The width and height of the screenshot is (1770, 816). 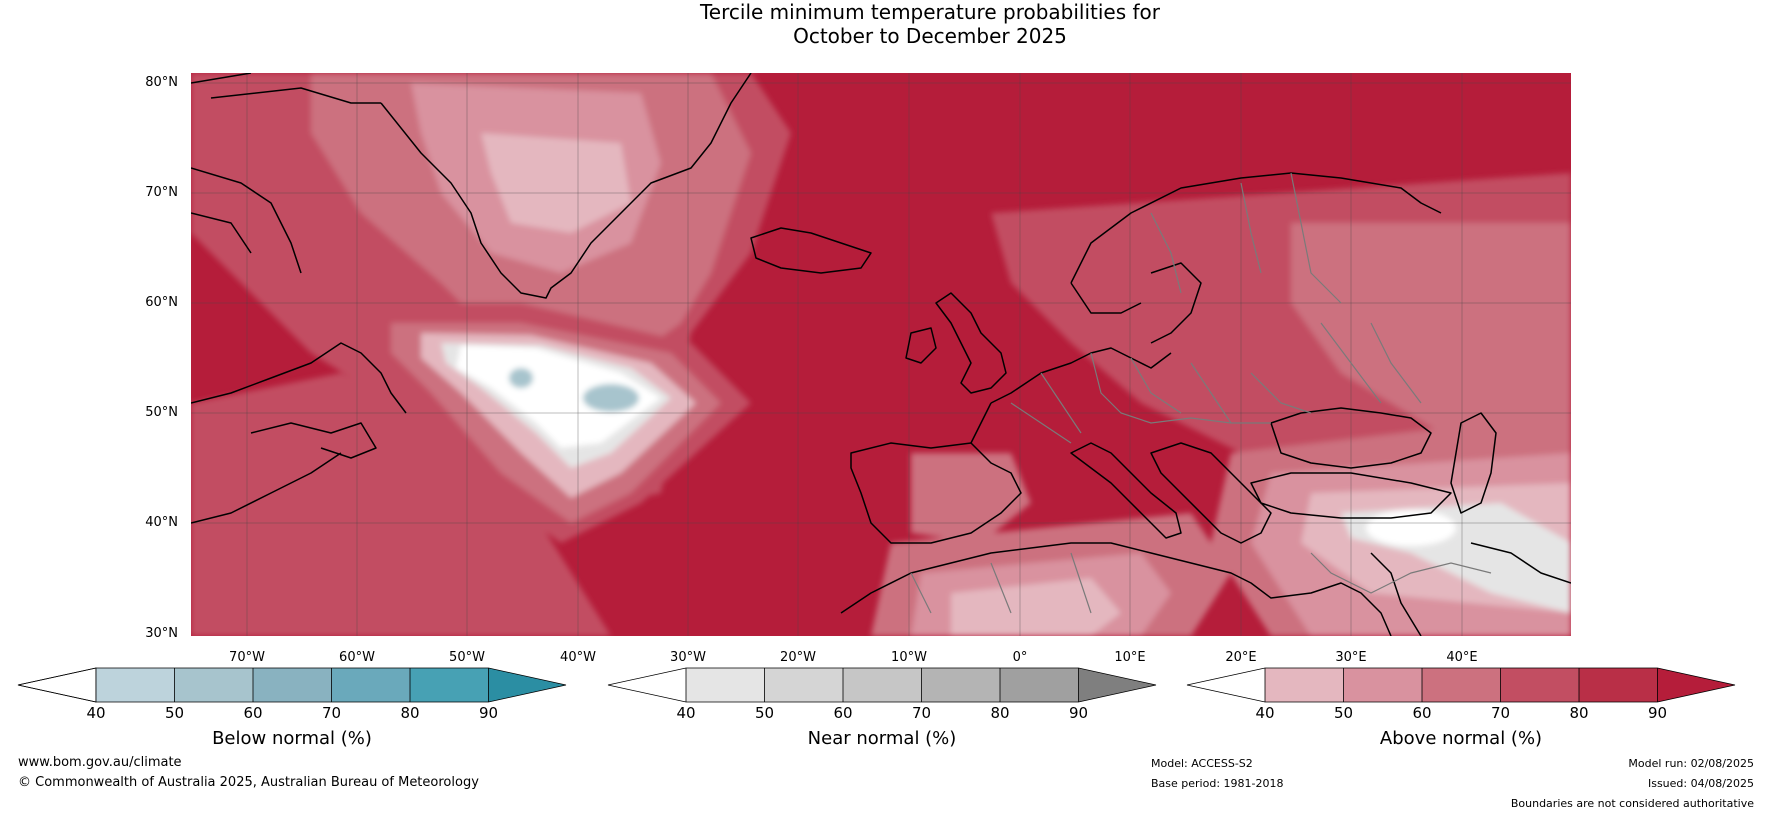 I want to click on coast-greenland, so click(x=566, y=186).